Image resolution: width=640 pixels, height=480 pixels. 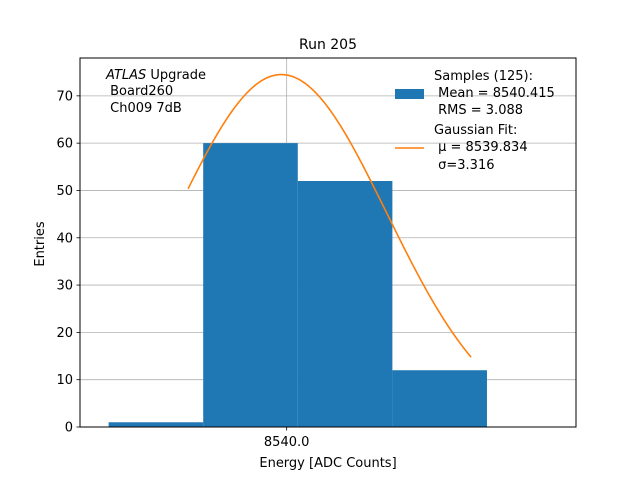 I want to click on chart-title: Run 205, so click(x=328, y=45).